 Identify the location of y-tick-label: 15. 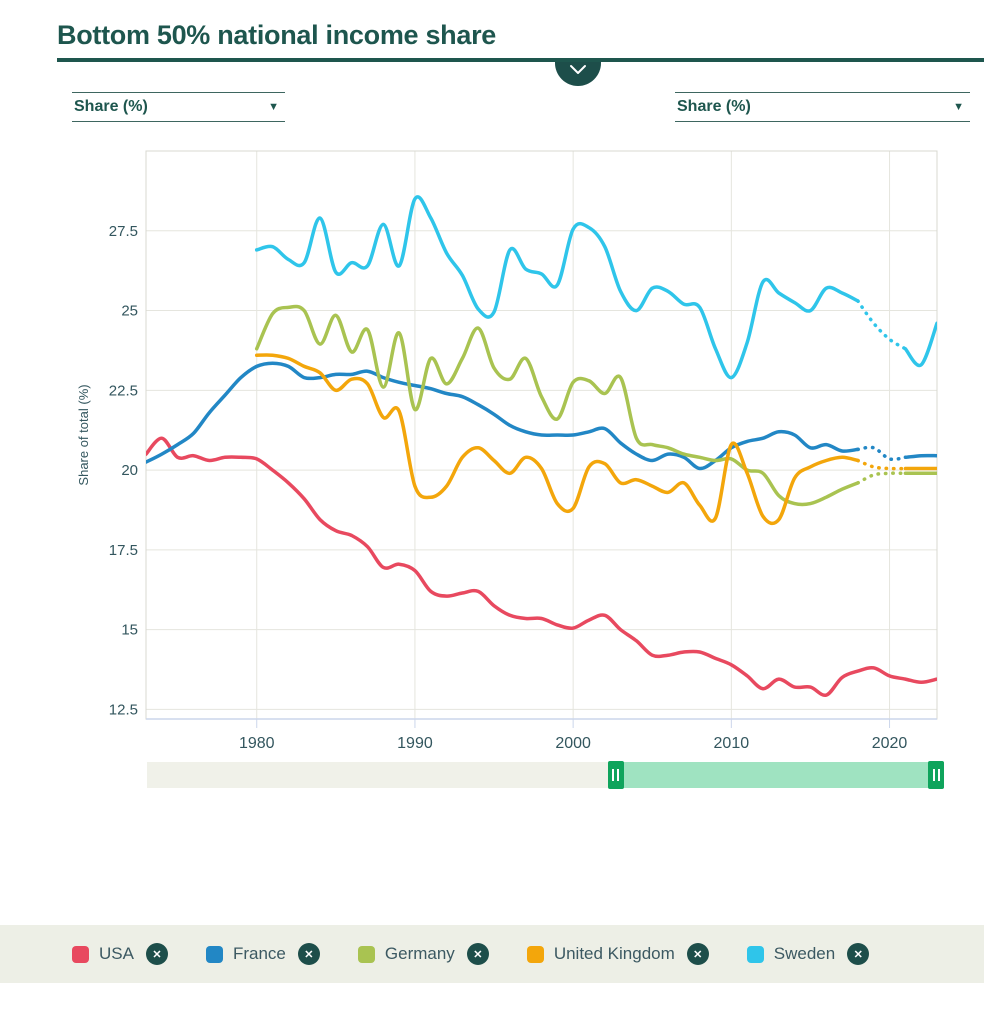
(129, 630).